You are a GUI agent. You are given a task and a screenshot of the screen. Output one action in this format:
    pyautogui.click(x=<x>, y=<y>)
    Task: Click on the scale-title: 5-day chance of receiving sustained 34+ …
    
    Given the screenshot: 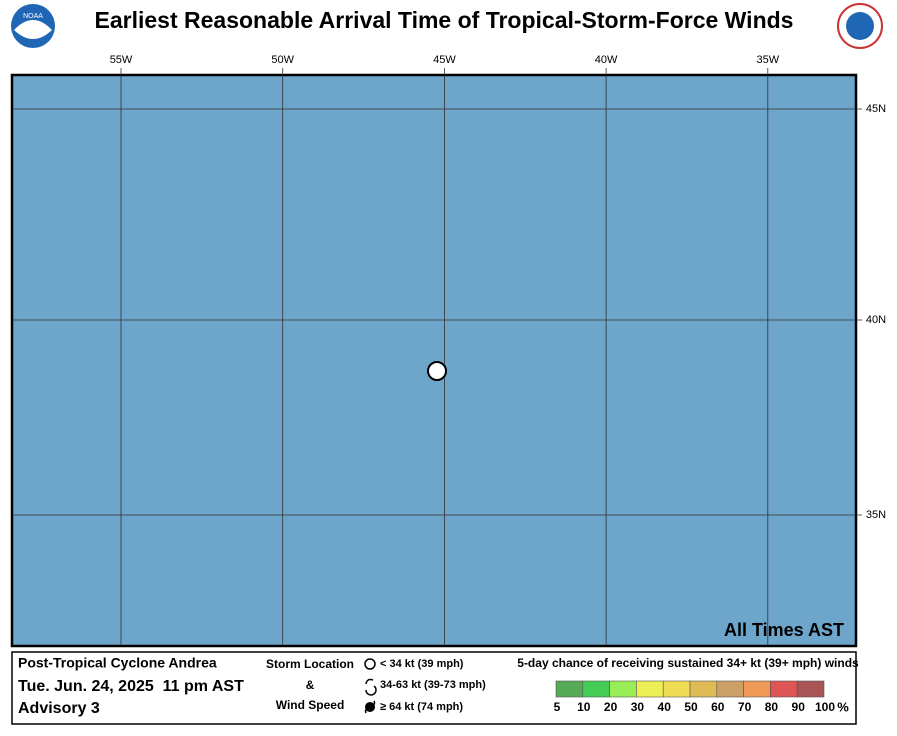 What is the action you would take?
    pyautogui.click(x=688, y=663)
    